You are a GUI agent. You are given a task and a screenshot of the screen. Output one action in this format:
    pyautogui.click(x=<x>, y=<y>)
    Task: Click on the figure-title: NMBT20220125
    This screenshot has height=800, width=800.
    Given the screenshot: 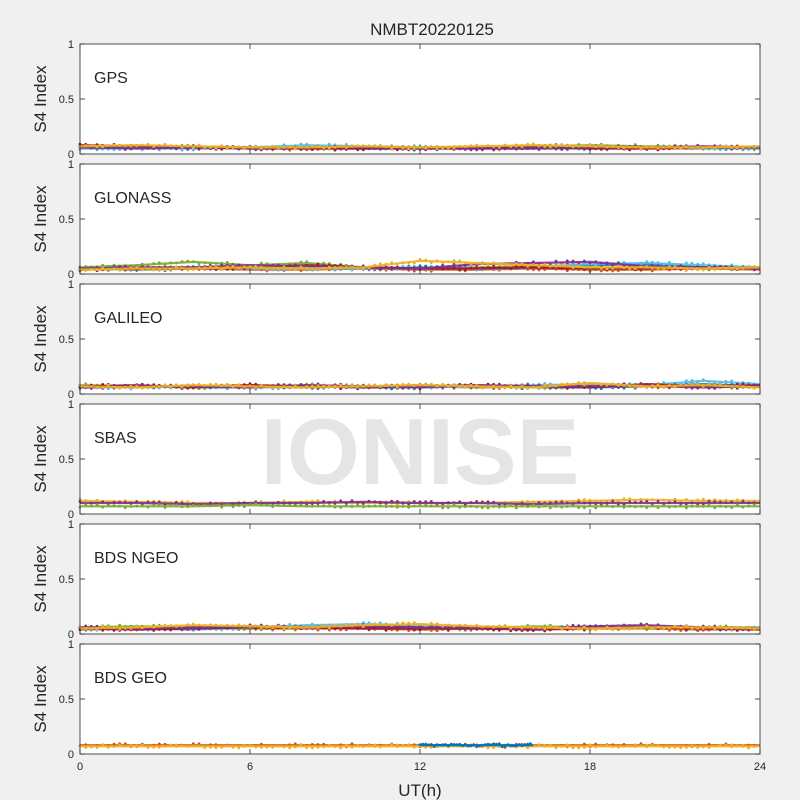 What is the action you would take?
    pyautogui.click(x=432, y=29)
    